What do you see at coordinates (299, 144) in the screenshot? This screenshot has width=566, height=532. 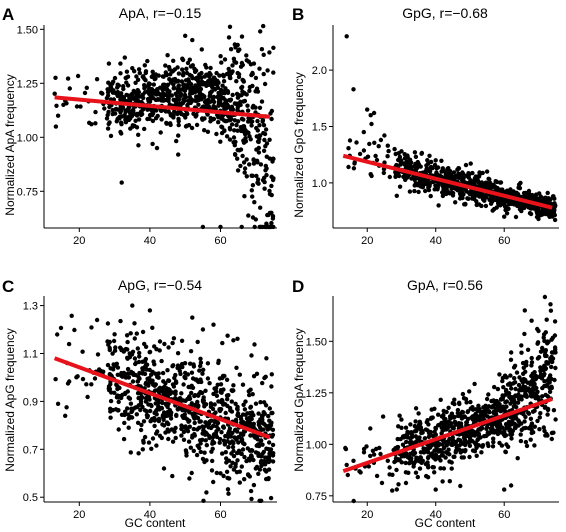 I see `y-axis-label: Normalized GpG frequency` at bounding box center [299, 144].